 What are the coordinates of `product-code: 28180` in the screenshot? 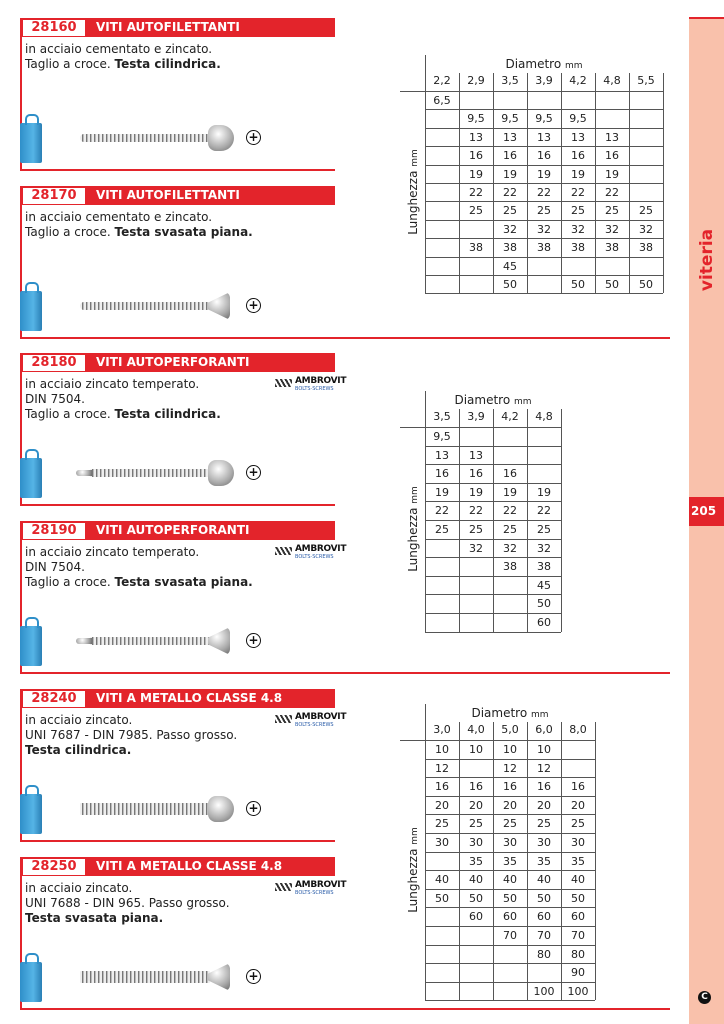 It's located at (54, 363).